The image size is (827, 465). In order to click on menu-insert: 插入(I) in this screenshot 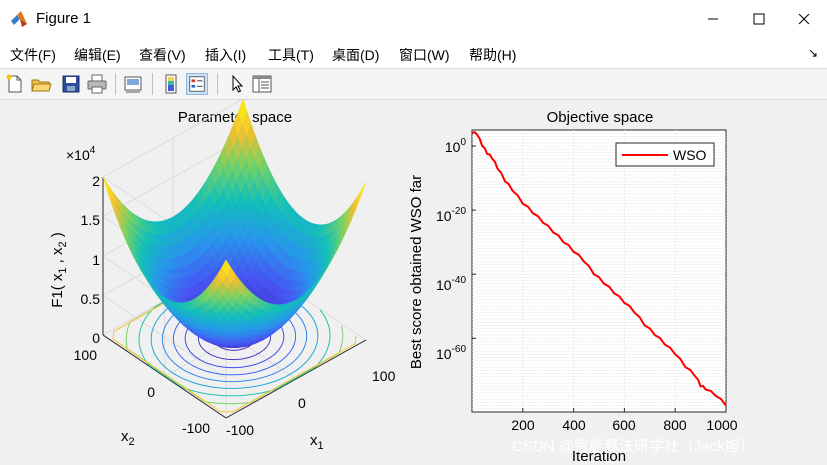, I will do `click(226, 55)`.